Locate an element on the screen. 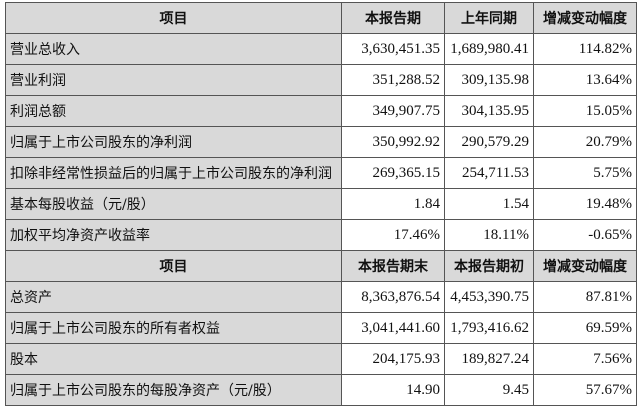  value-cell: 114.82% is located at coordinates (585, 49).